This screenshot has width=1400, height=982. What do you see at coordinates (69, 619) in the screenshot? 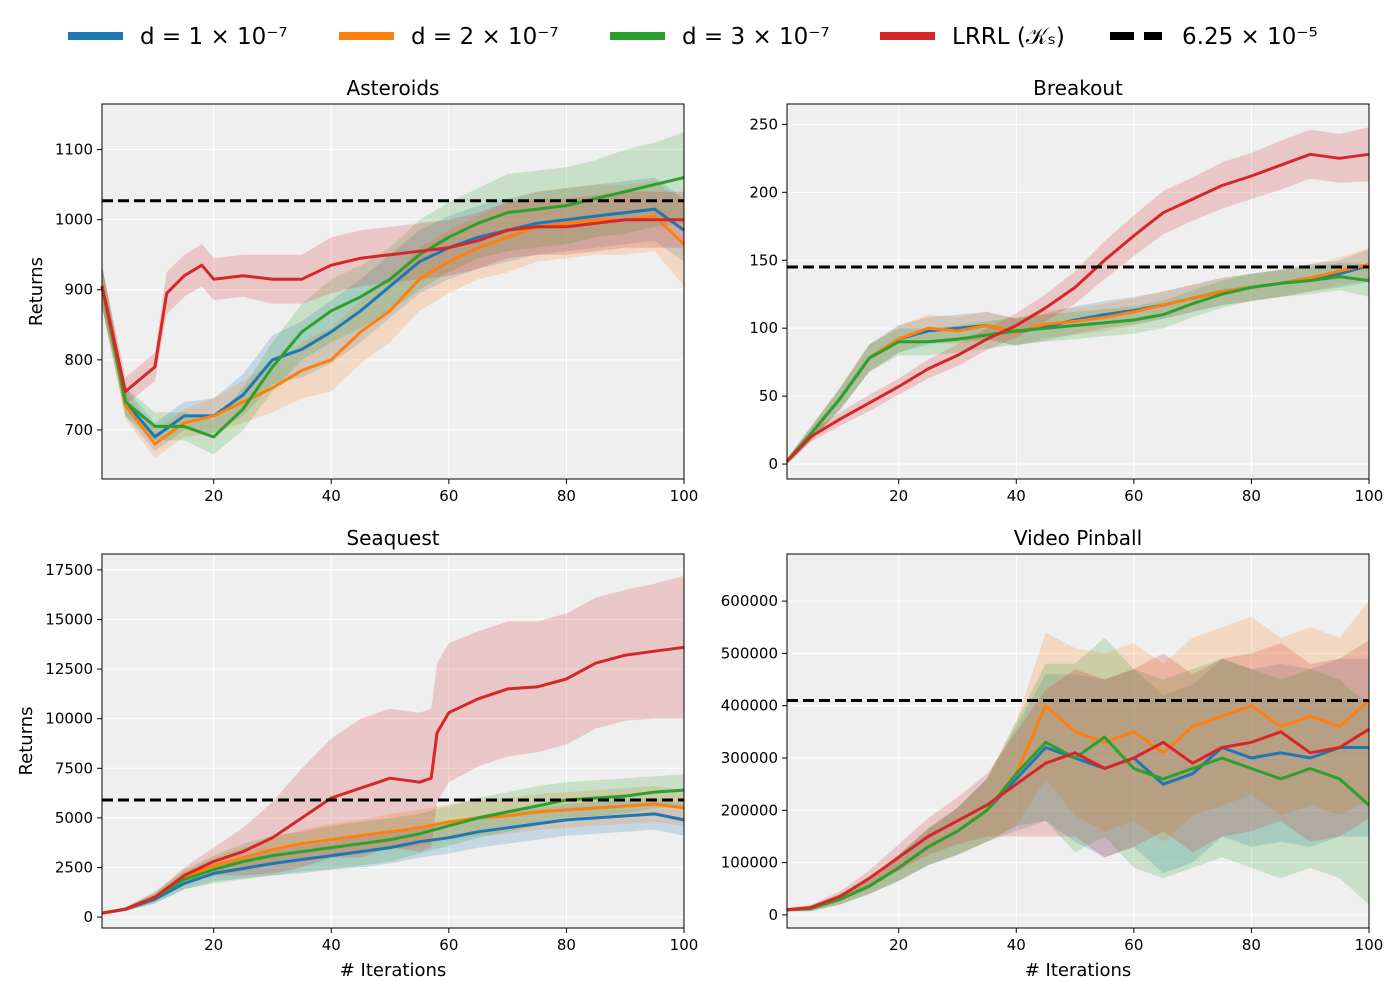
I see `y-tick-label: 15000` at bounding box center [69, 619].